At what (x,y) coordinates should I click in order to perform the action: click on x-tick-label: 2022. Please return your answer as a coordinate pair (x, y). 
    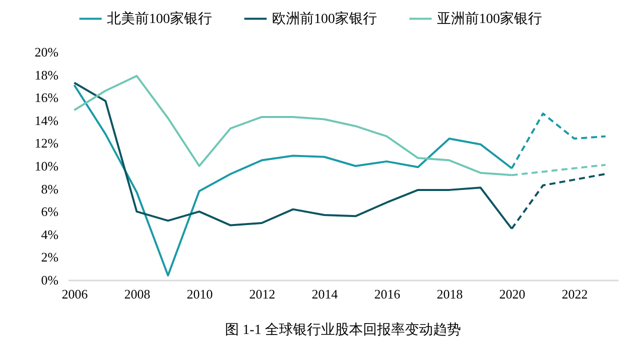
    Looking at the image, I should click on (575, 294).